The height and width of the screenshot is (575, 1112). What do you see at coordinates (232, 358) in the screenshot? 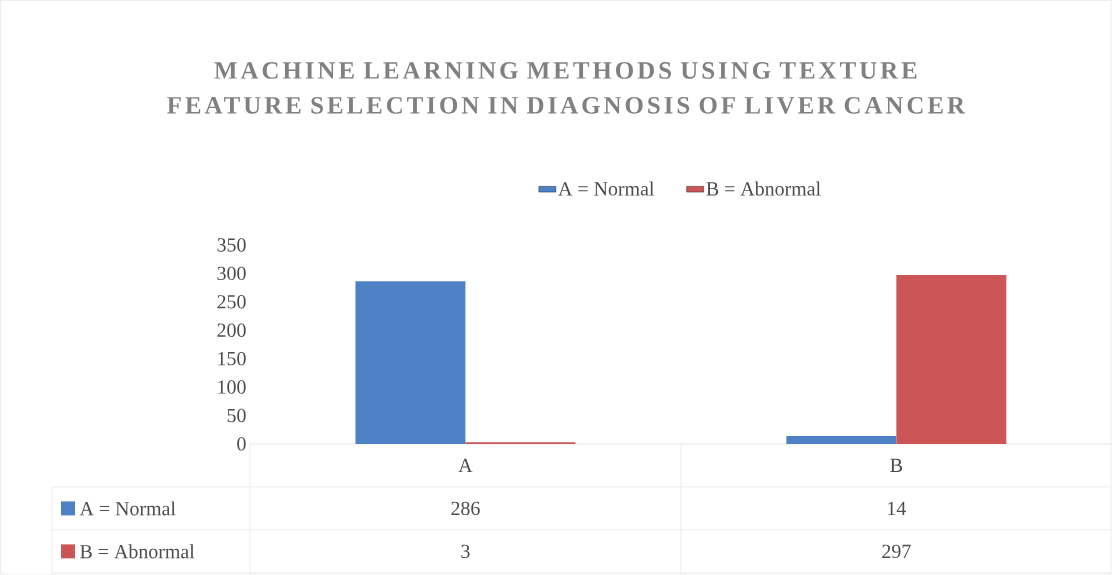
I see `y-tick-label: 150` at bounding box center [232, 358].